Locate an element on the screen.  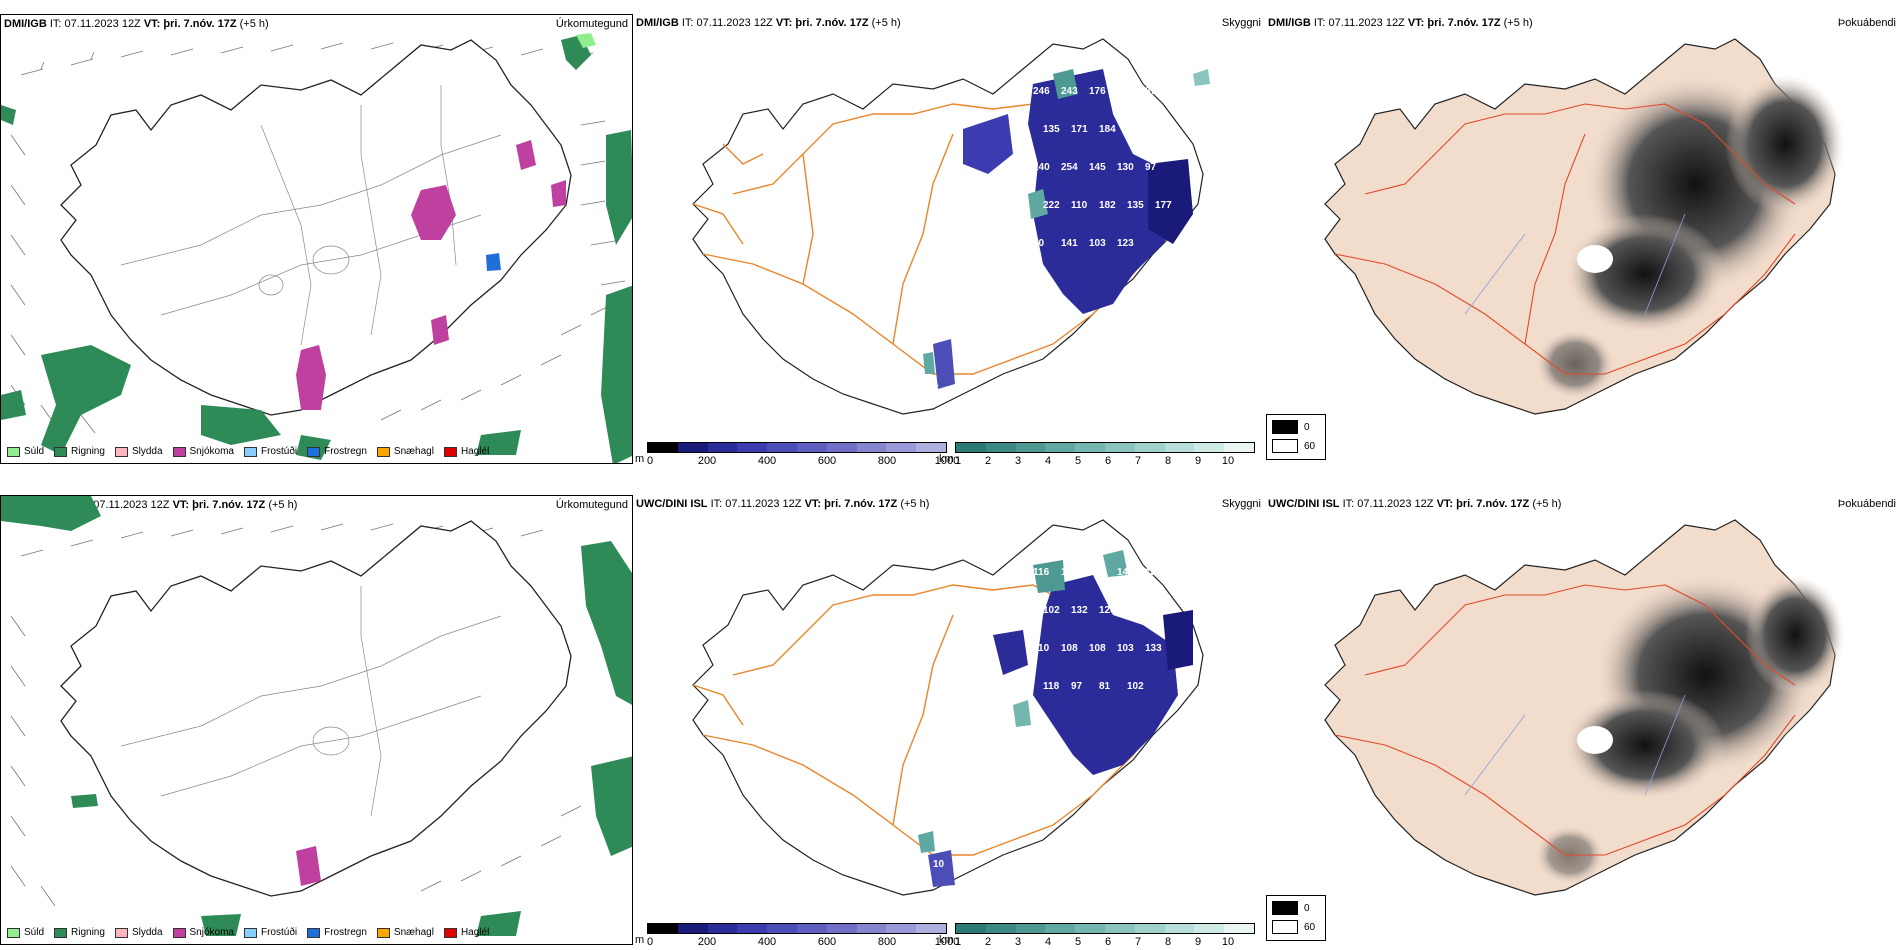
vis-scale-m-tick: 800 is located at coordinates (887, 940).